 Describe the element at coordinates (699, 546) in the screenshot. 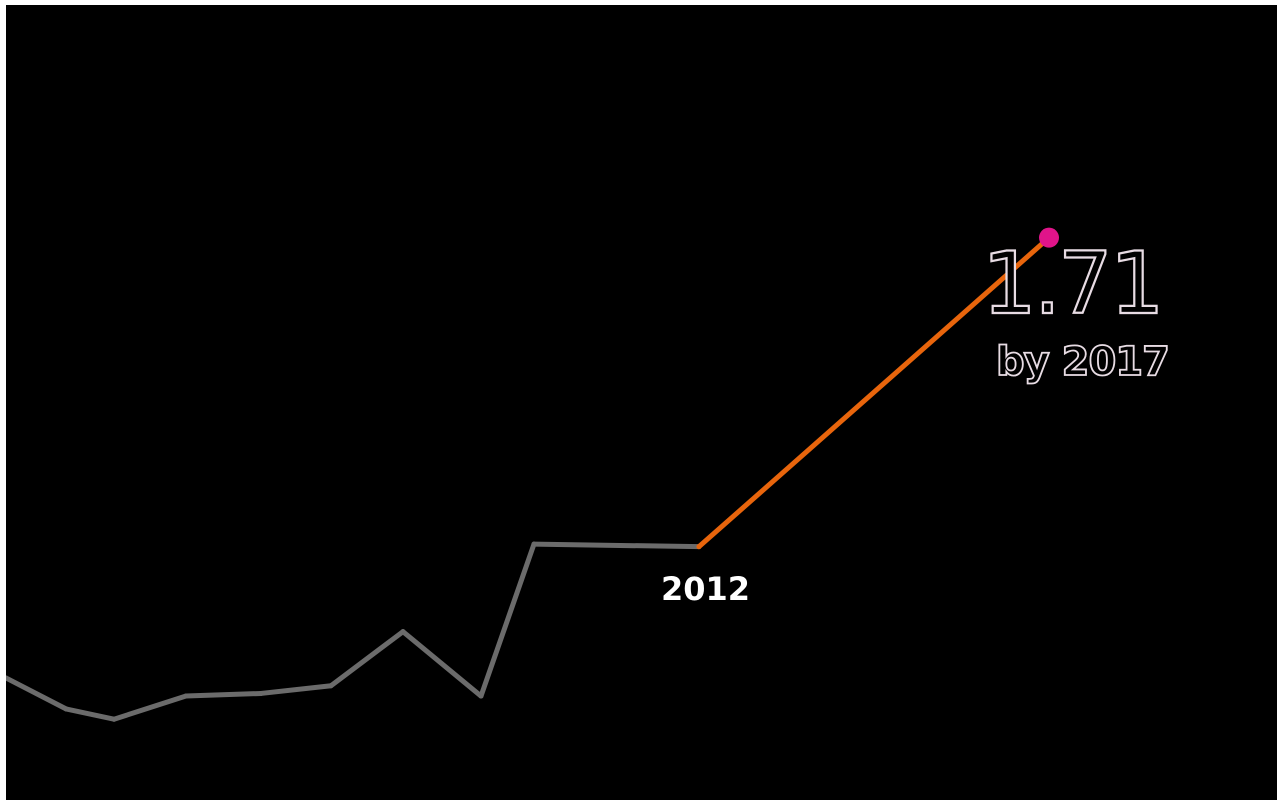

I see `projection-line-point` at that location.